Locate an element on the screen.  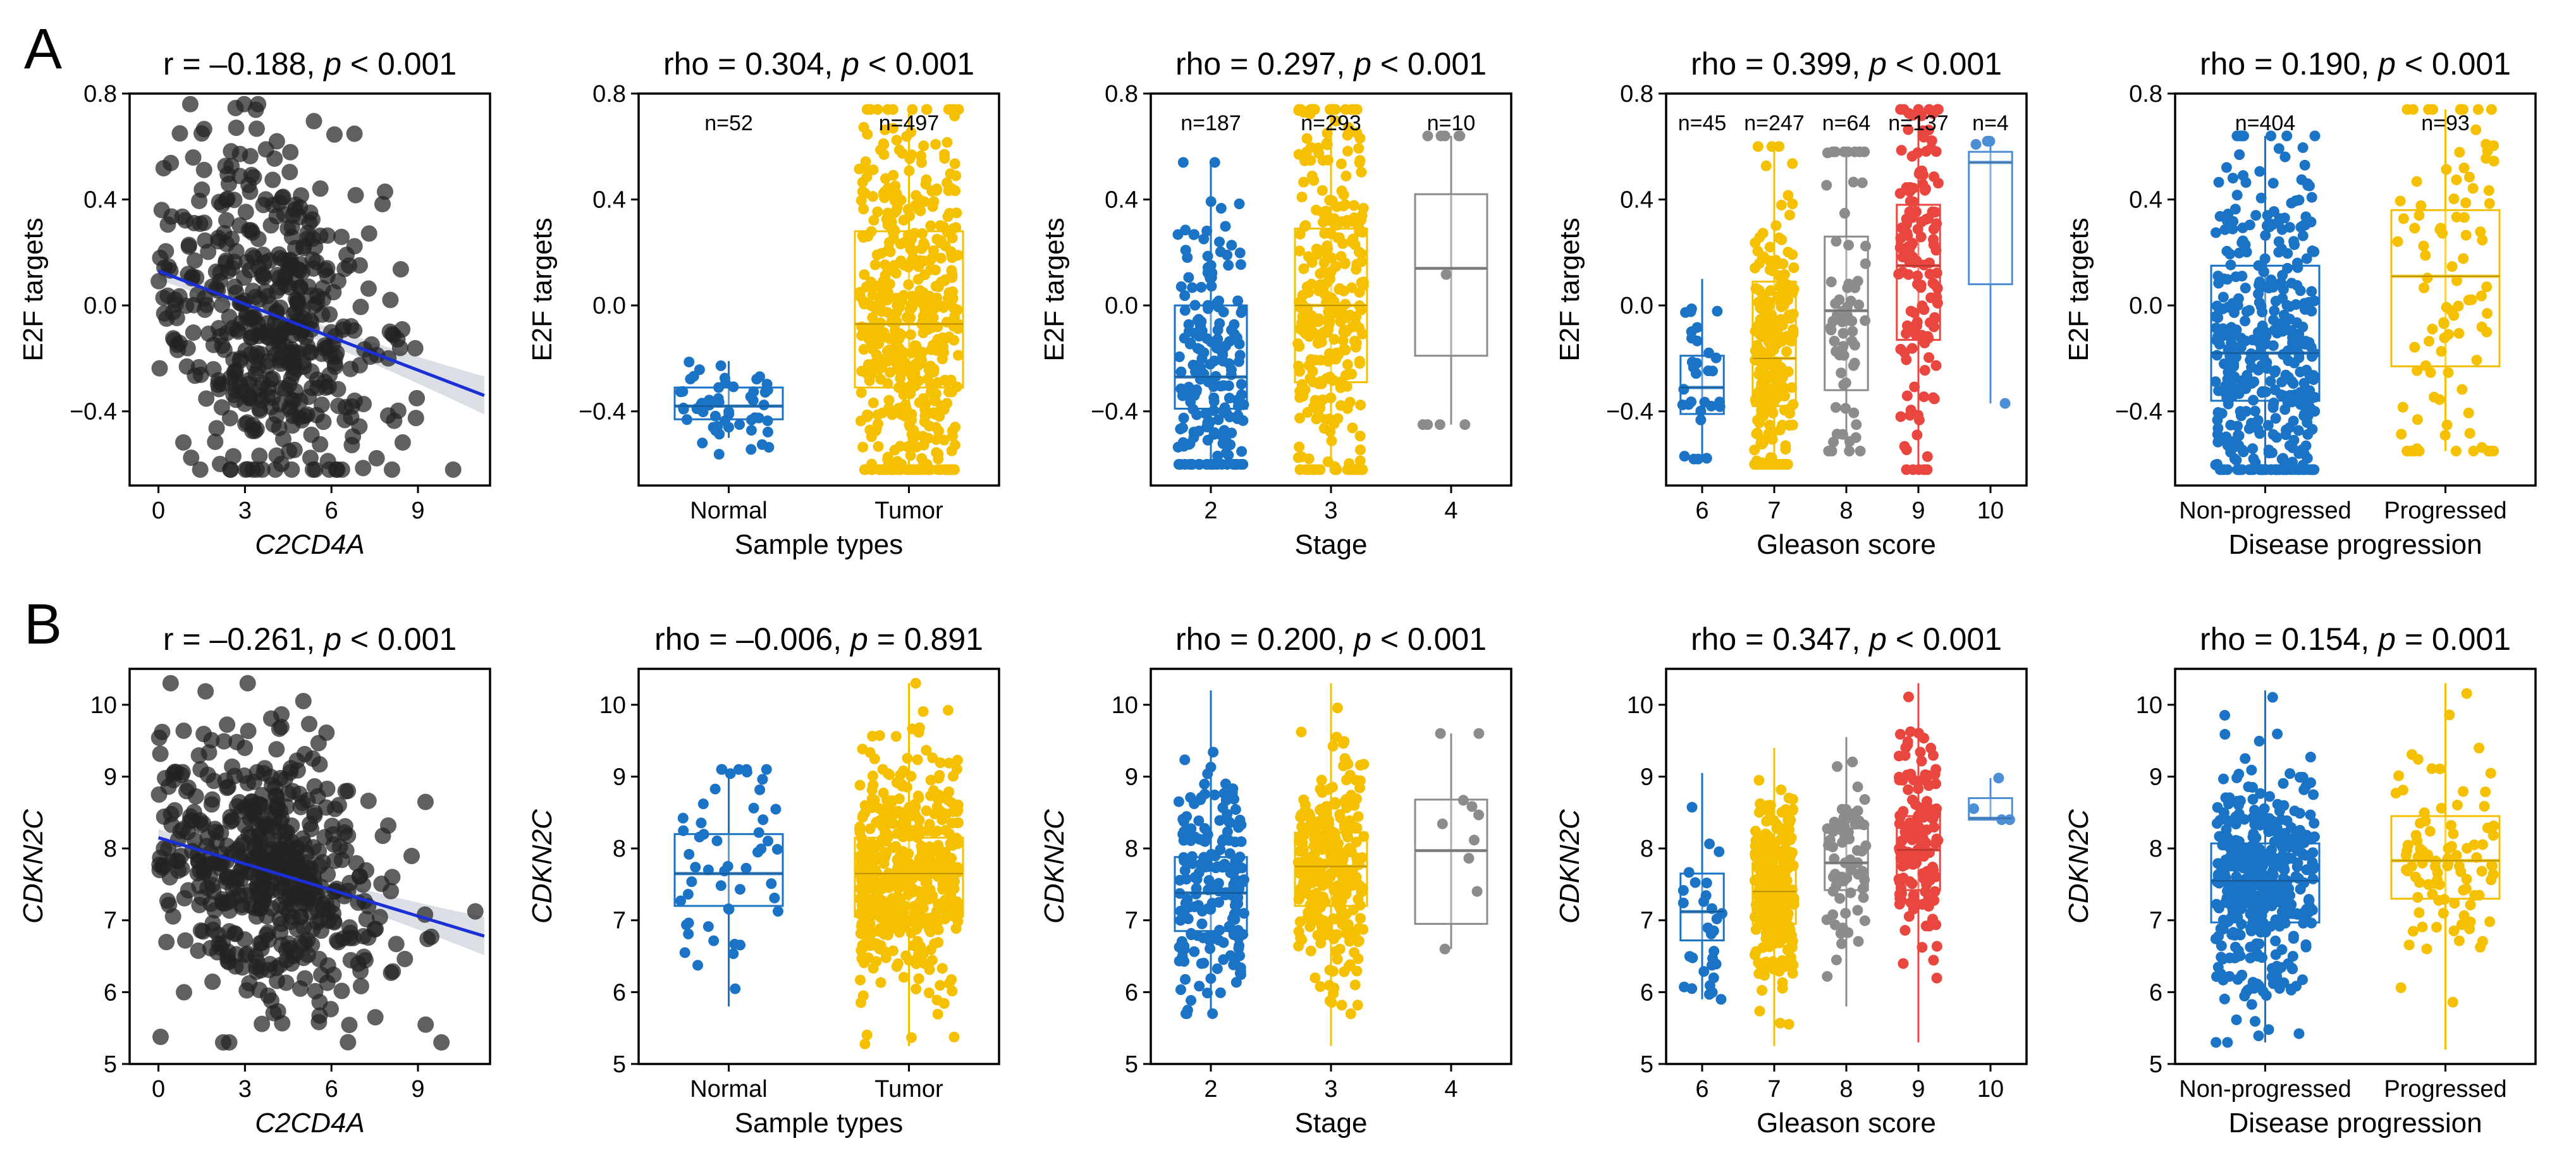
count-label: n=45 is located at coordinates (1702, 123).